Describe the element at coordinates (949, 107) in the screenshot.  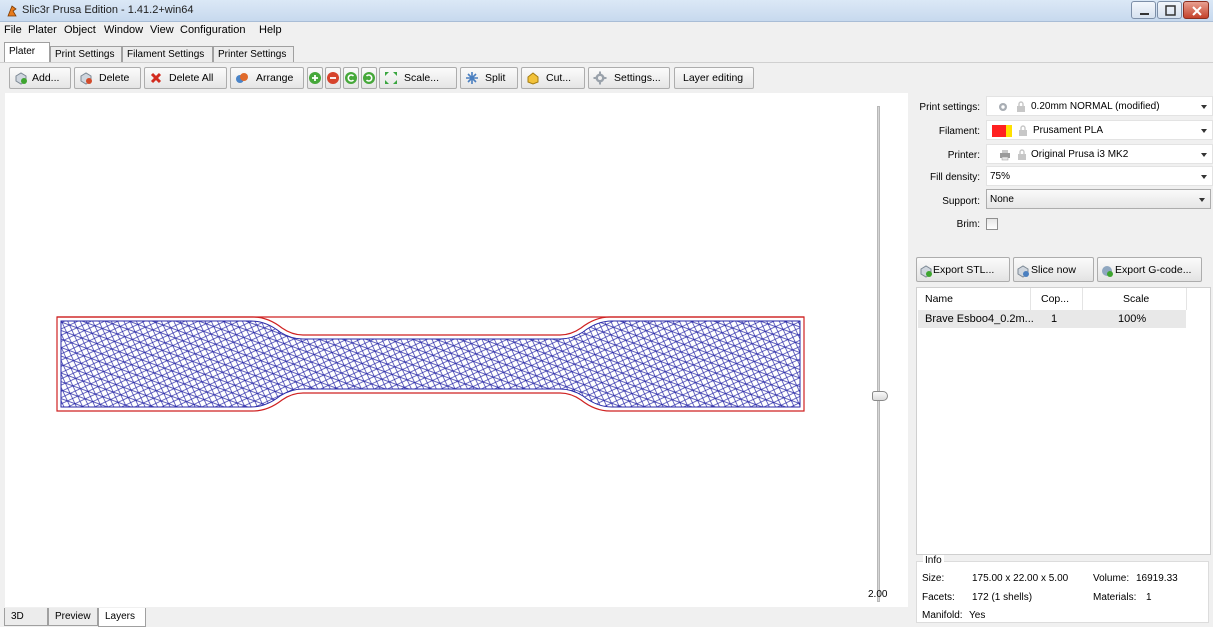
I see `print-settings-label: Print settings:` at that location.